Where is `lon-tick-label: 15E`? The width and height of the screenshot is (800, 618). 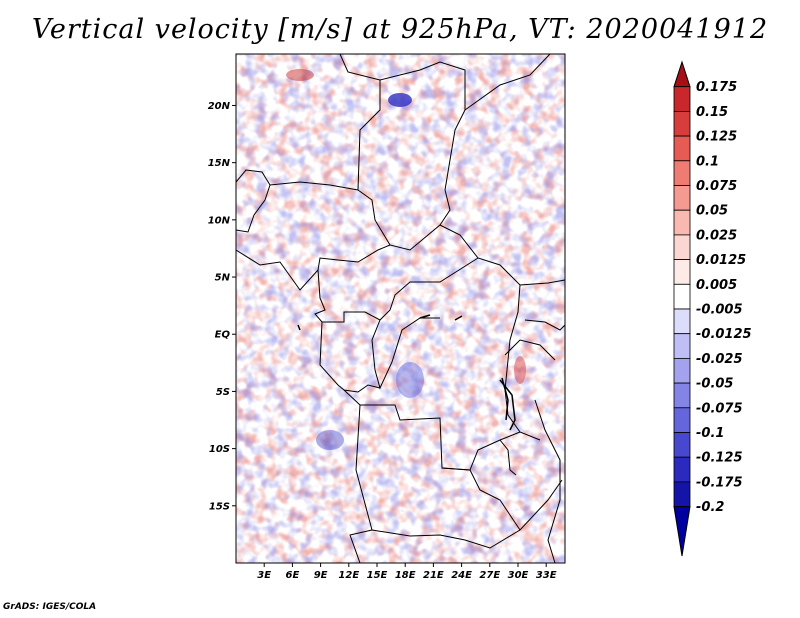 lon-tick-label: 15E is located at coordinates (377, 575).